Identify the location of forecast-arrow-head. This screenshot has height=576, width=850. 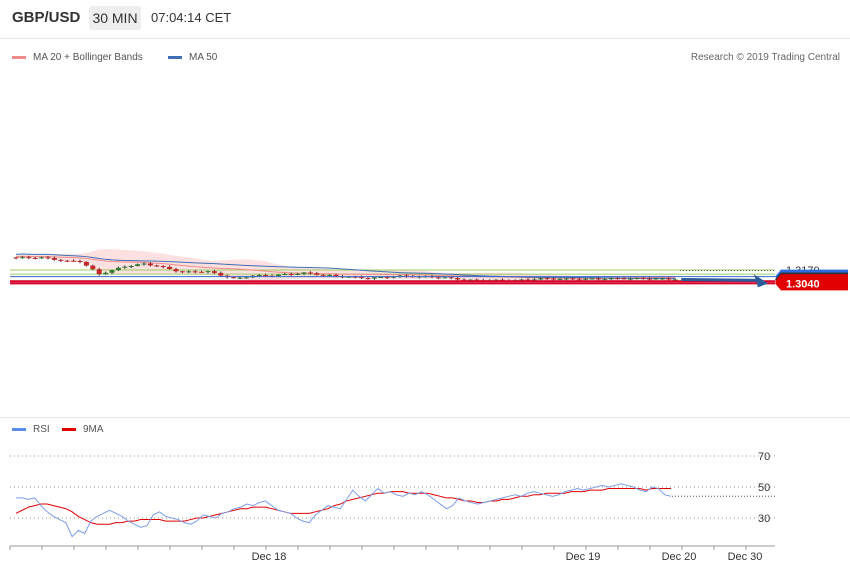
(761, 281).